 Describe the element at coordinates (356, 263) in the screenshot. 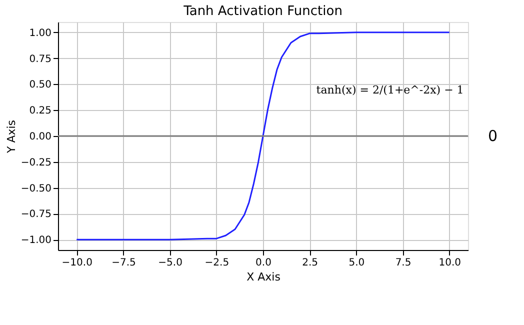

I see `x-tick-label: 5.0` at that location.